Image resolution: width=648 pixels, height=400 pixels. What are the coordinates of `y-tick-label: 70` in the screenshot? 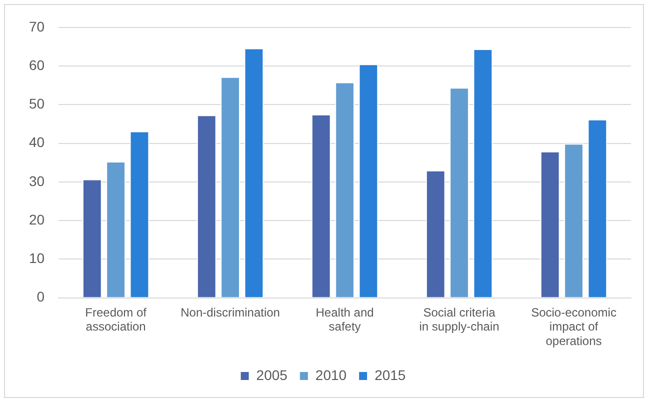 It's located at (36, 26).